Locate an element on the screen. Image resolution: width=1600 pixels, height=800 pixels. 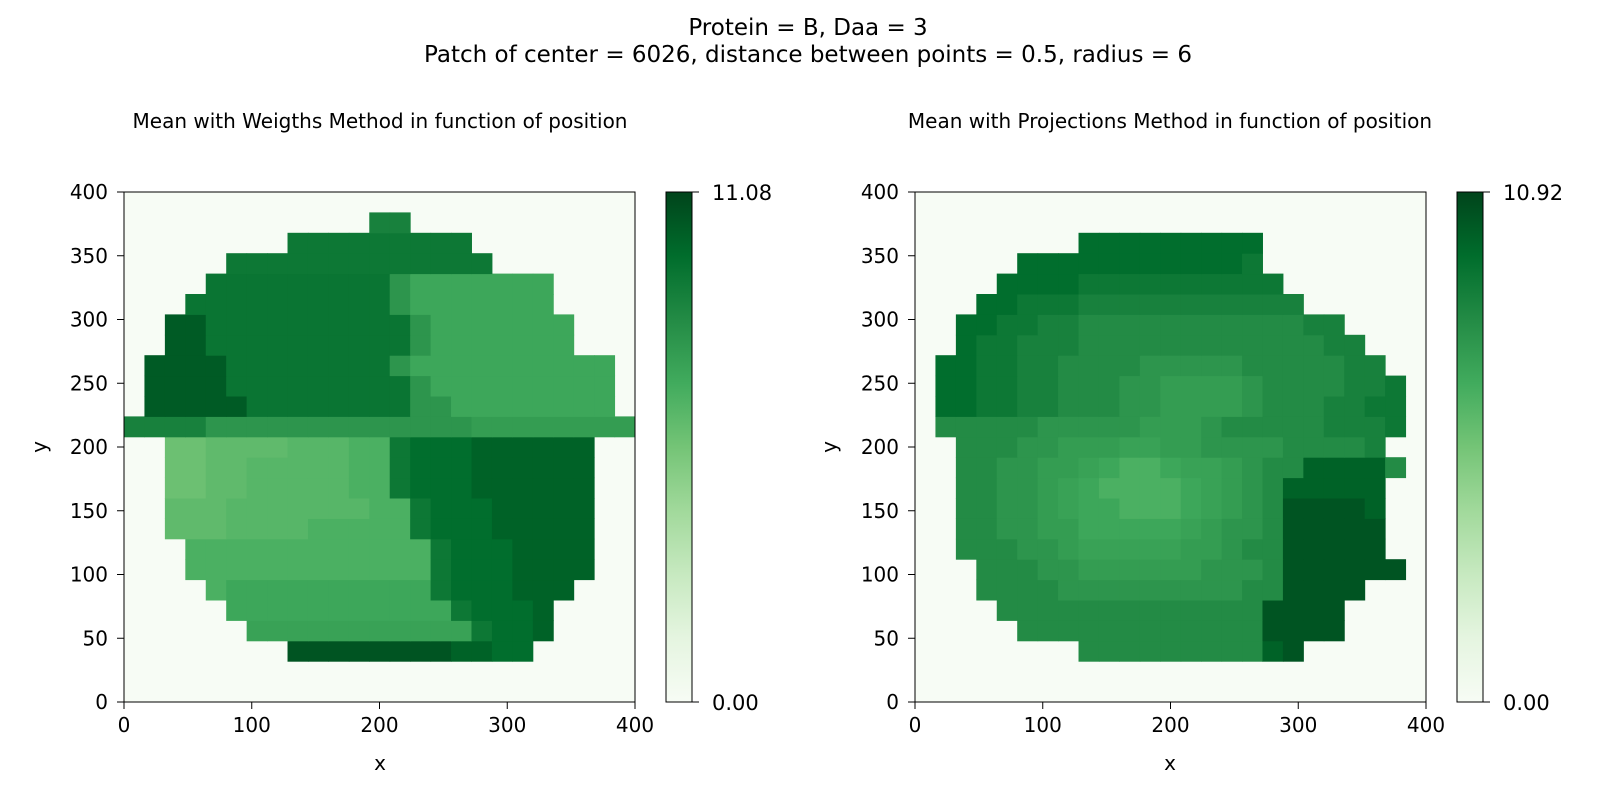
y-tick-label: 300 is located at coordinates (880, 320).